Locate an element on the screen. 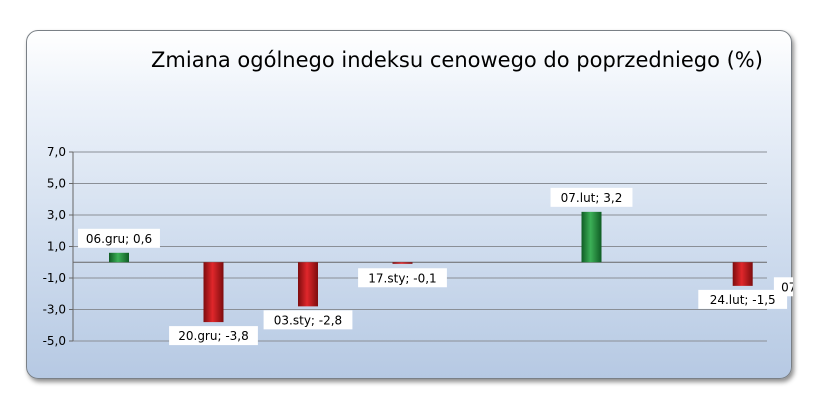 This screenshot has width=819, height=419. data-label-text: 03.sty; -2,8 is located at coordinates (308, 320).